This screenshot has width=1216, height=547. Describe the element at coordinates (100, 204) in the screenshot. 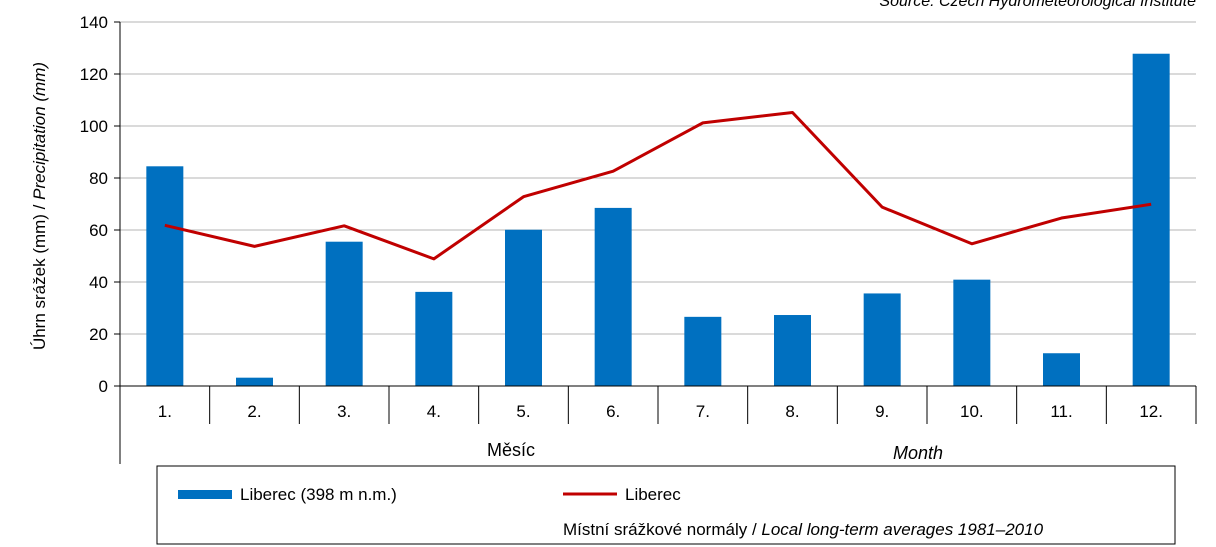

I see `y-axis-tick-labels: 0 20 40 60 80 100 120 140` at that location.